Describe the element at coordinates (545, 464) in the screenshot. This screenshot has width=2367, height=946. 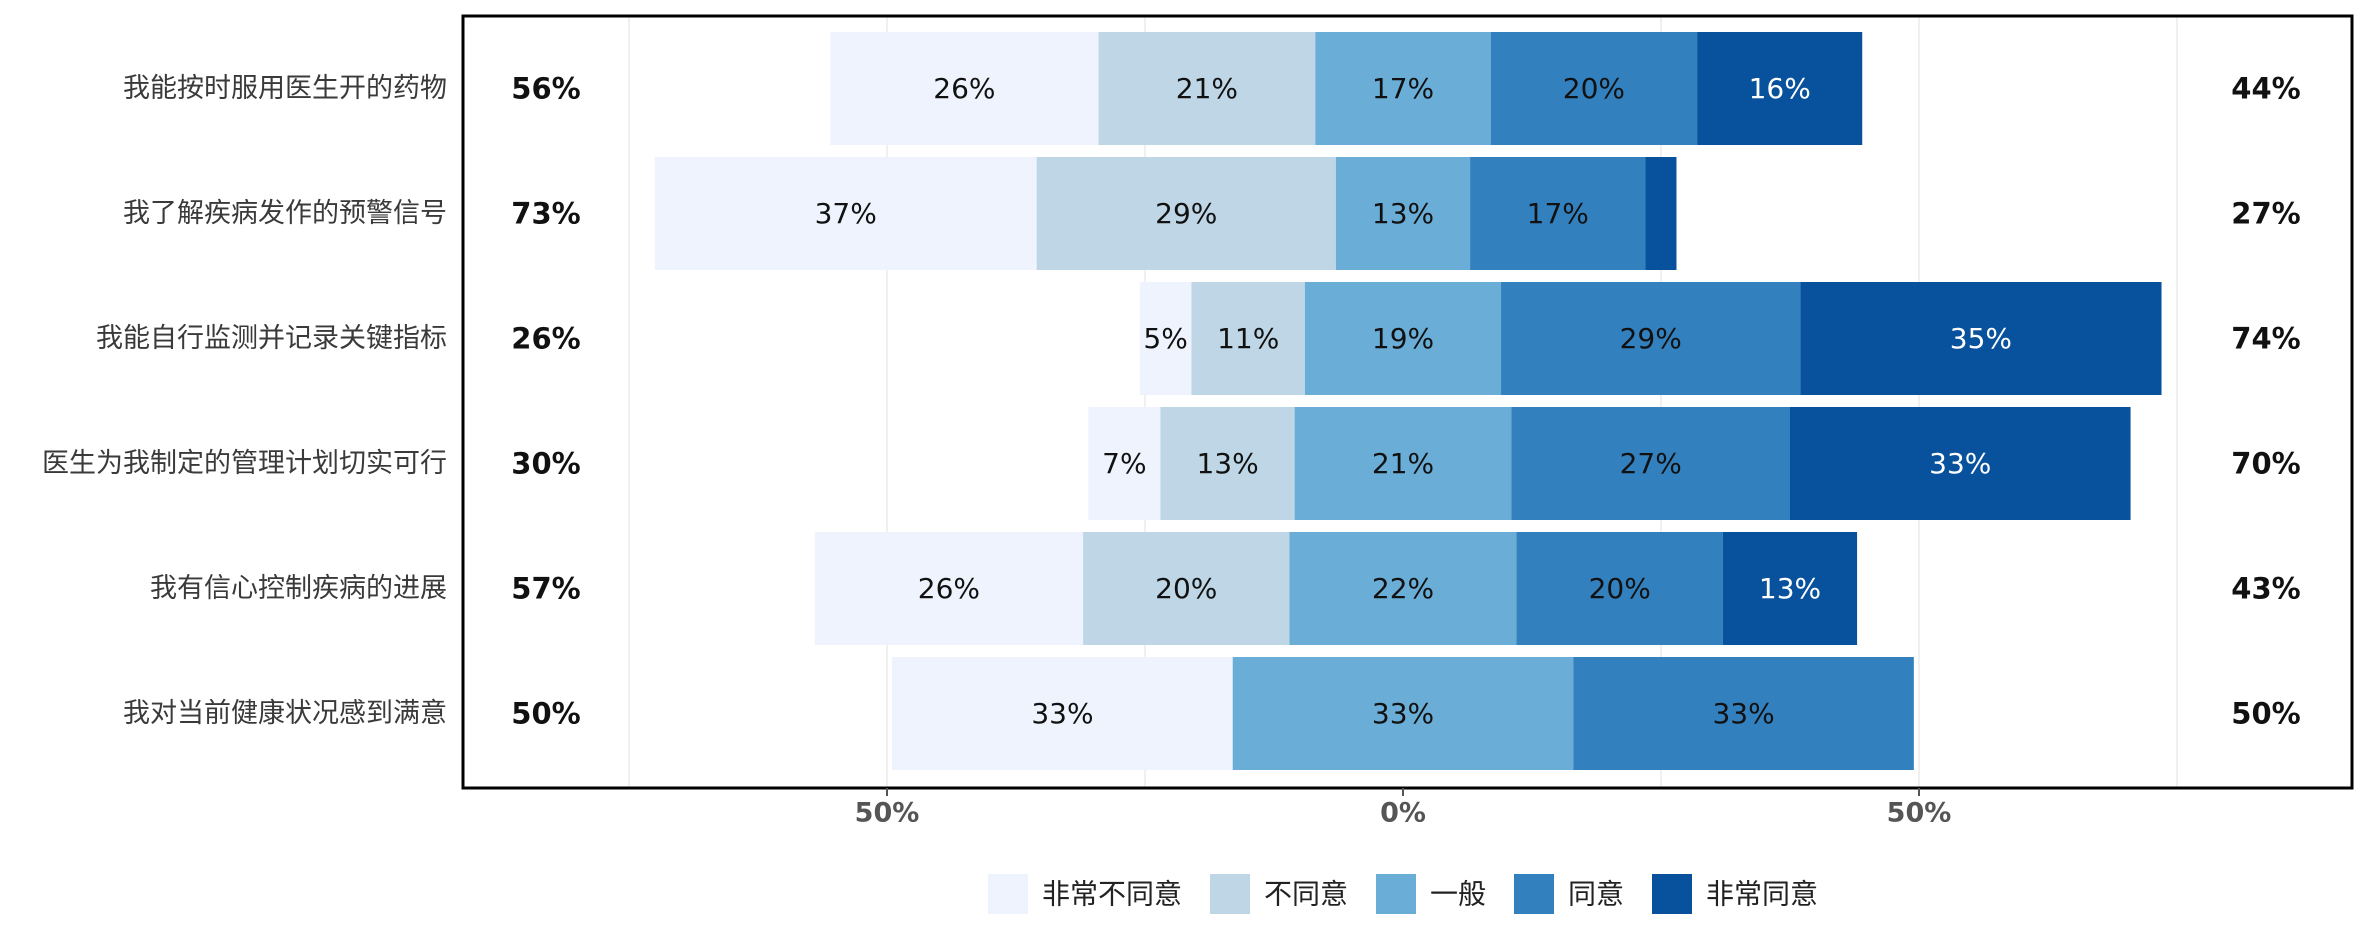
I see `left-total: 30%` at that location.